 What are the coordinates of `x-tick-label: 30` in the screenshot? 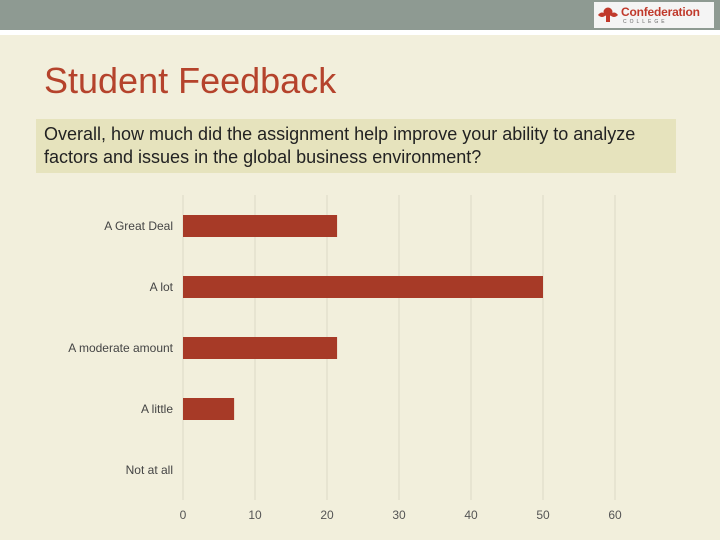 It's located at (399, 515).